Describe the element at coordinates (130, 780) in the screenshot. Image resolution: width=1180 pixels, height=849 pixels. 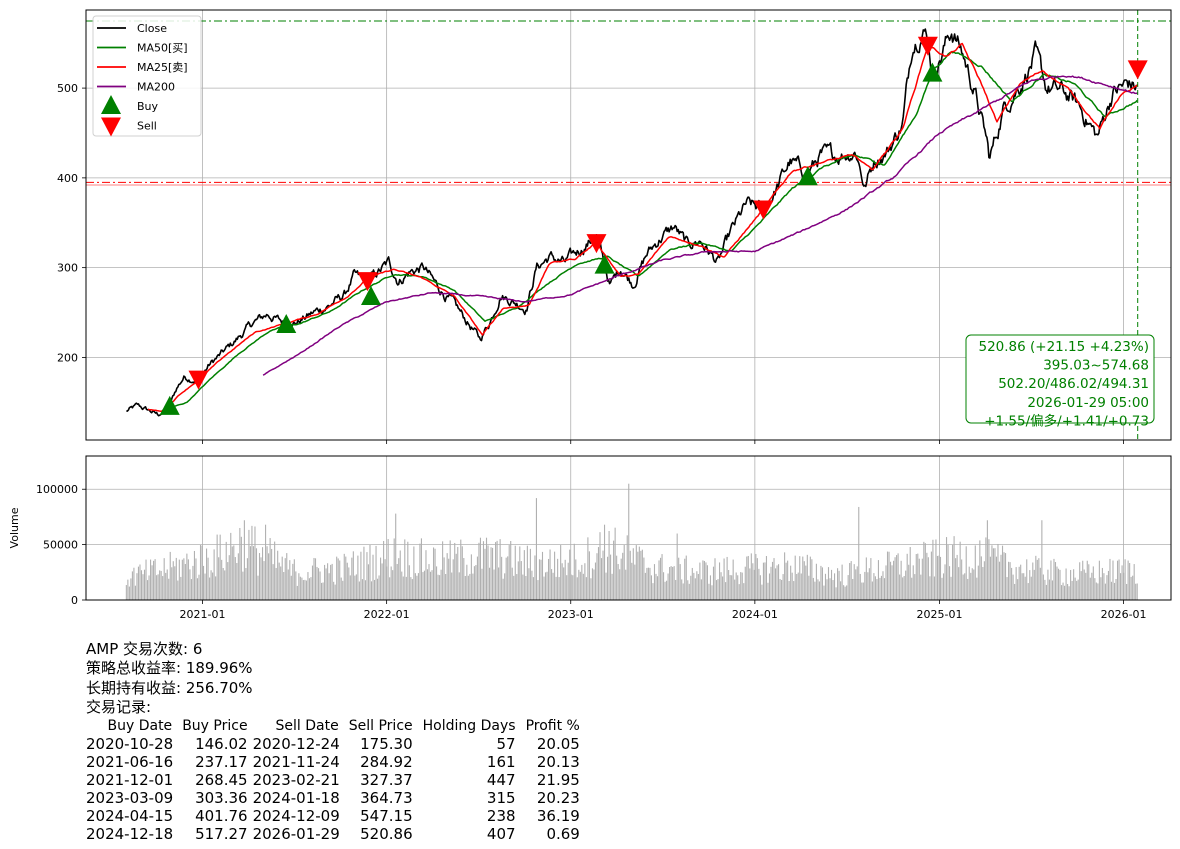
I see `trade-cell: 2021-12-01` at that location.